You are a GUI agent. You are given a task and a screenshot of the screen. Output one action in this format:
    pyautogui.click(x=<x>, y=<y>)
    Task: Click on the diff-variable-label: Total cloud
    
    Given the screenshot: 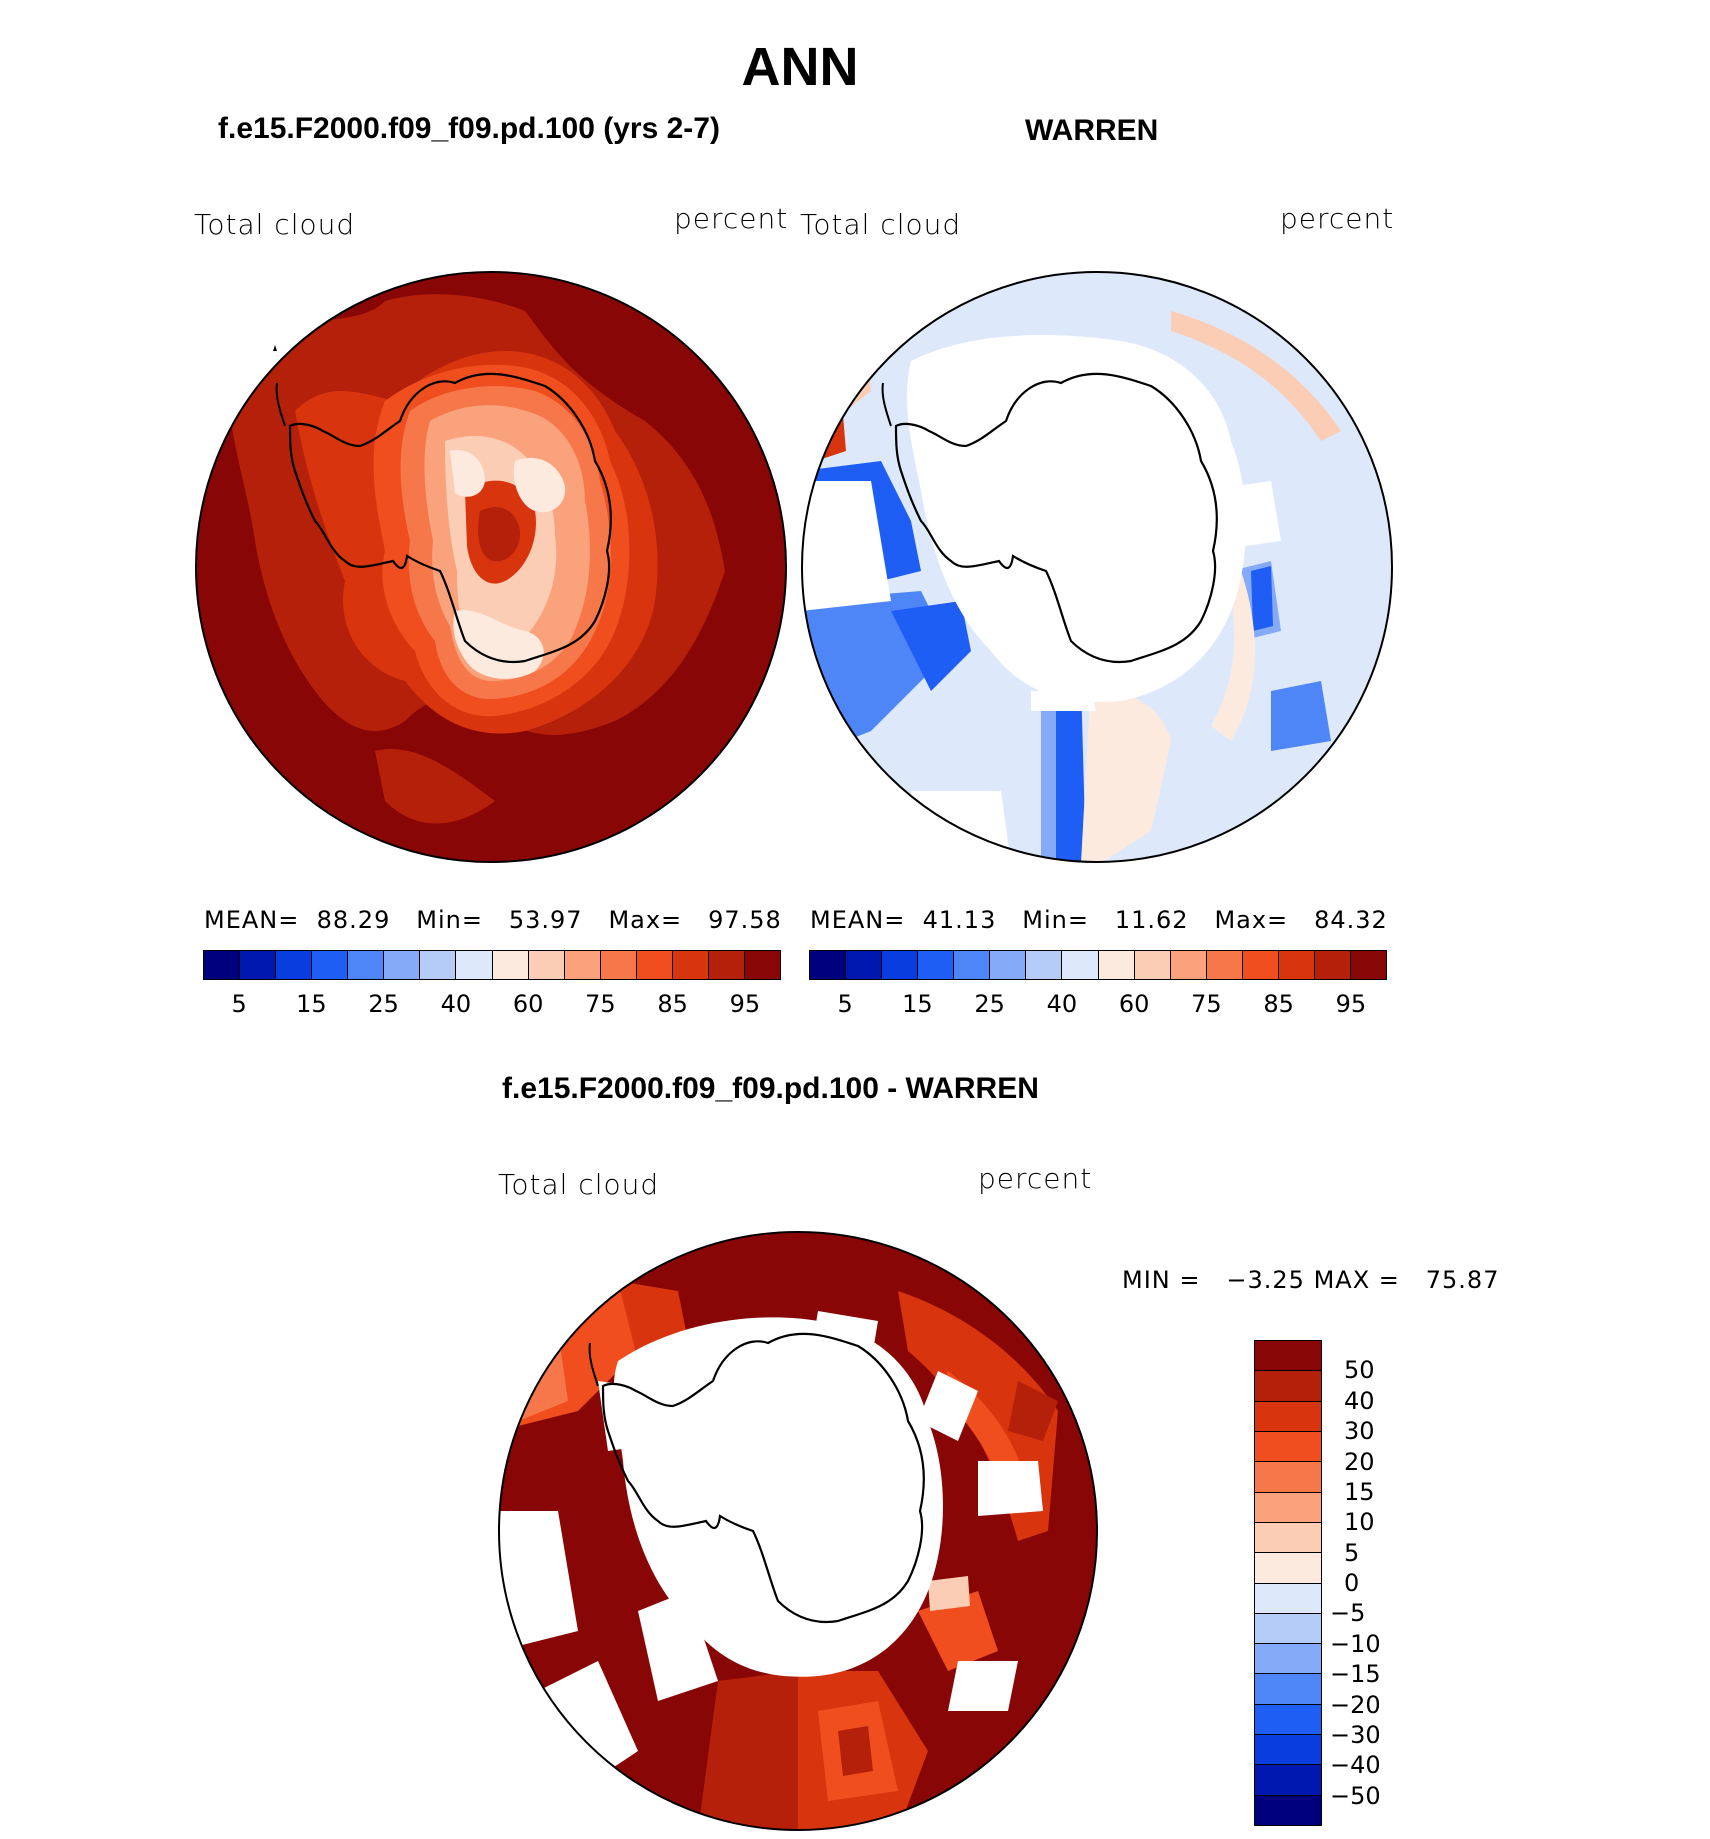 What is the action you would take?
    pyautogui.click(x=579, y=1184)
    